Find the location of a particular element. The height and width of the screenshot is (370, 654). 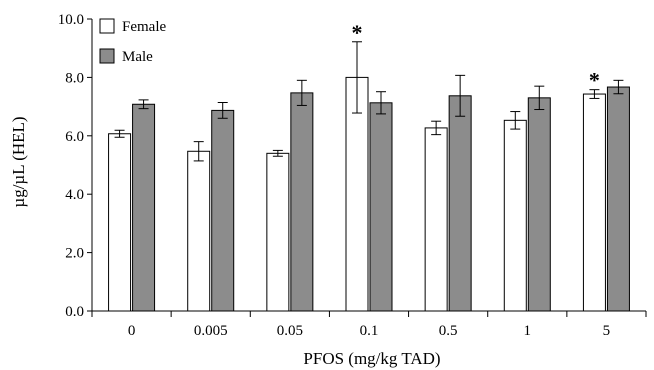

y-tick-label: 2.0 is located at coordinates (74, 254).